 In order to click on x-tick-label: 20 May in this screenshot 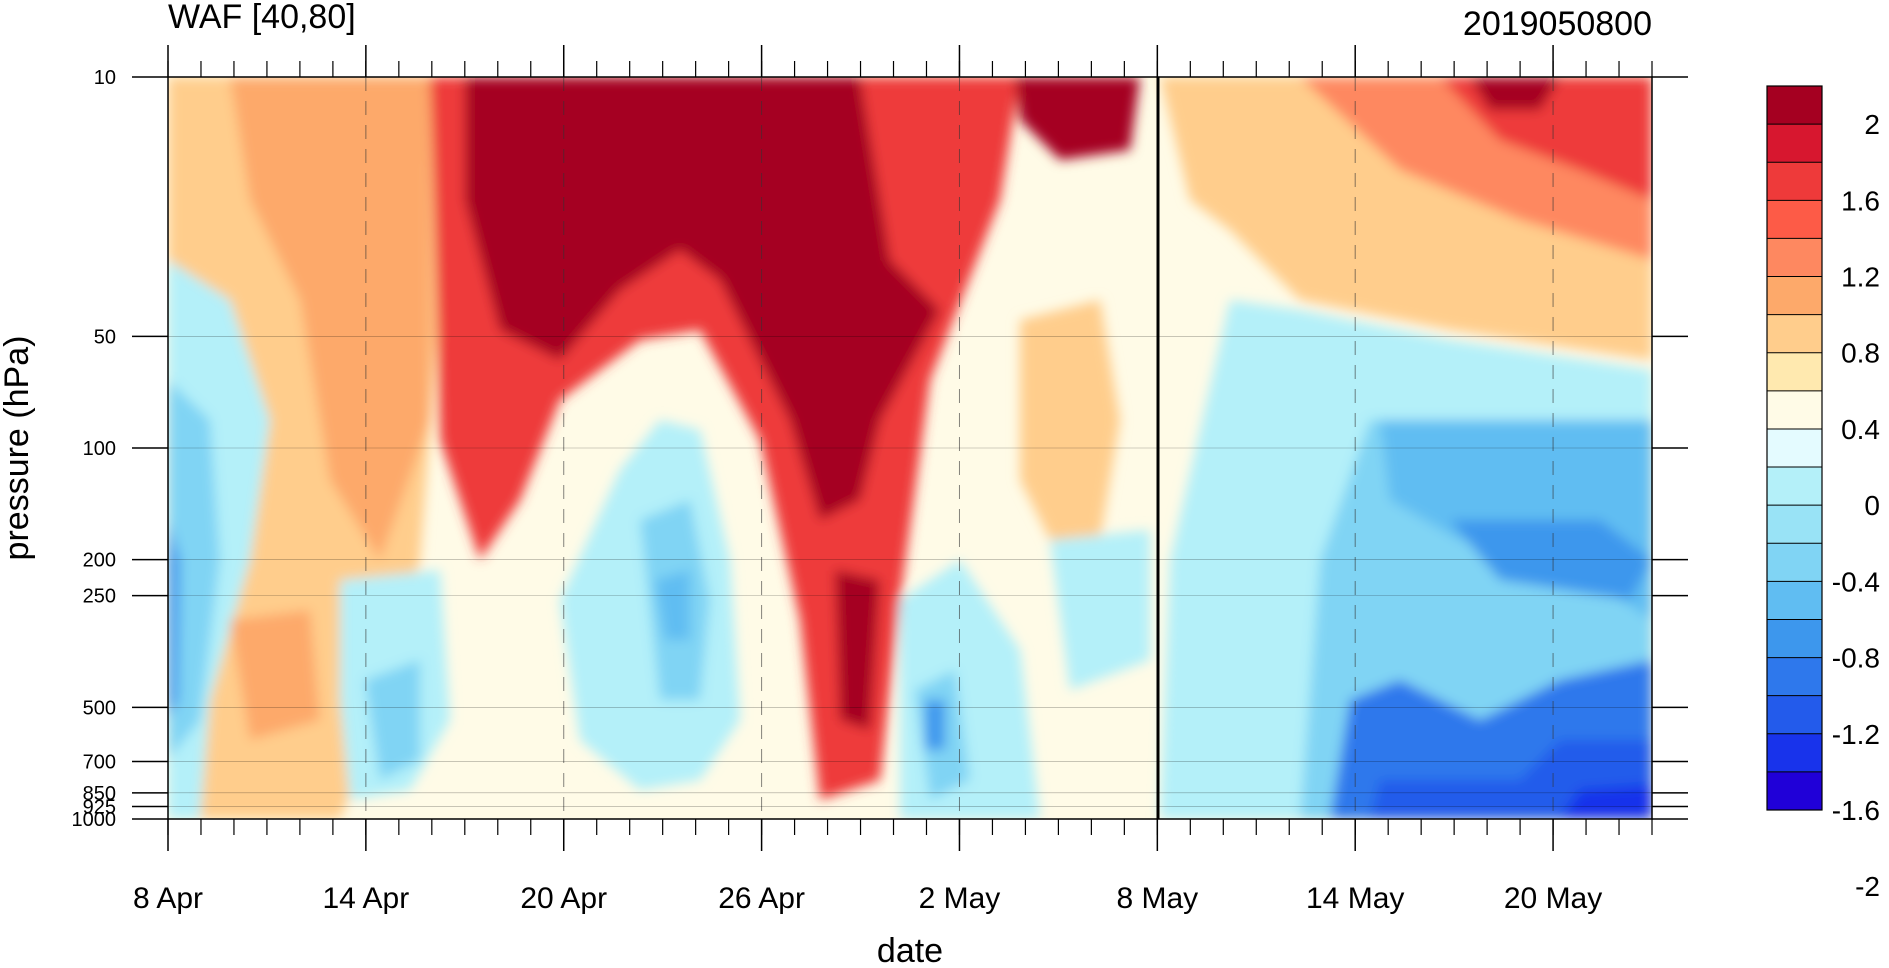, I will do `click(1553, 898)`.